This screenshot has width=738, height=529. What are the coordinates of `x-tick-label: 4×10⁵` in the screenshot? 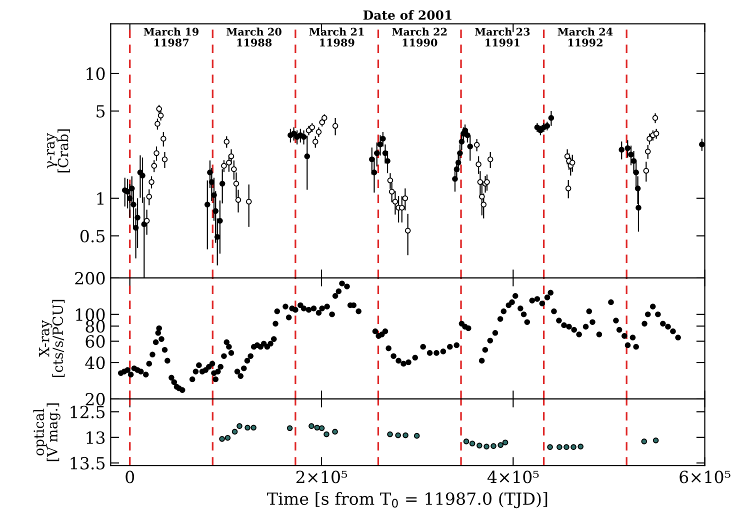 It's located at (513, 477).